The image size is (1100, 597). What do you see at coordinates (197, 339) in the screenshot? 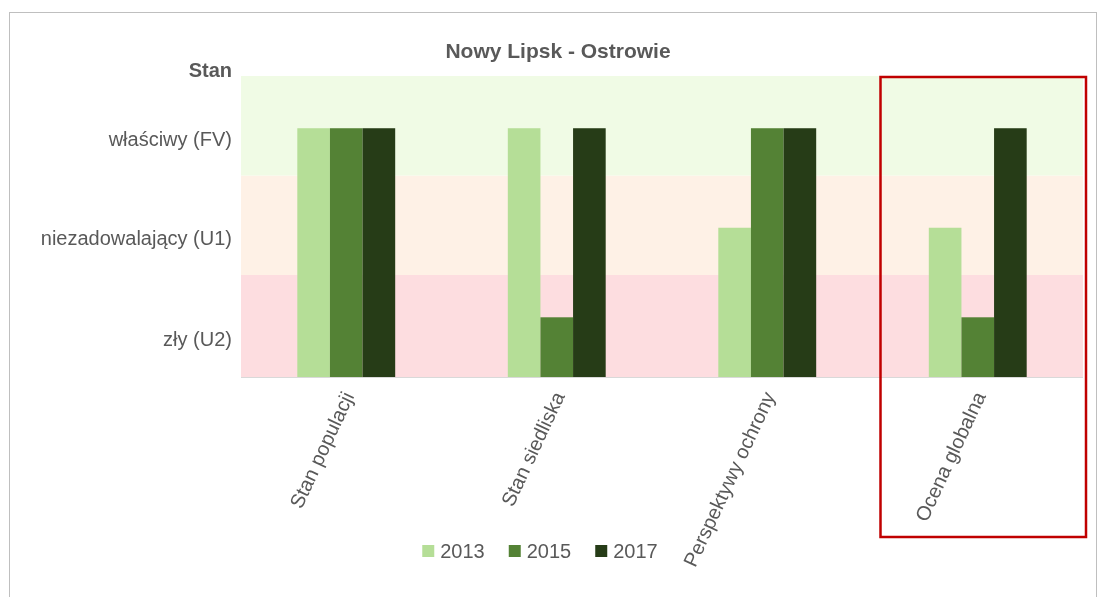
I see `band-label: zły (U2)` at bounding box center [197, 339].